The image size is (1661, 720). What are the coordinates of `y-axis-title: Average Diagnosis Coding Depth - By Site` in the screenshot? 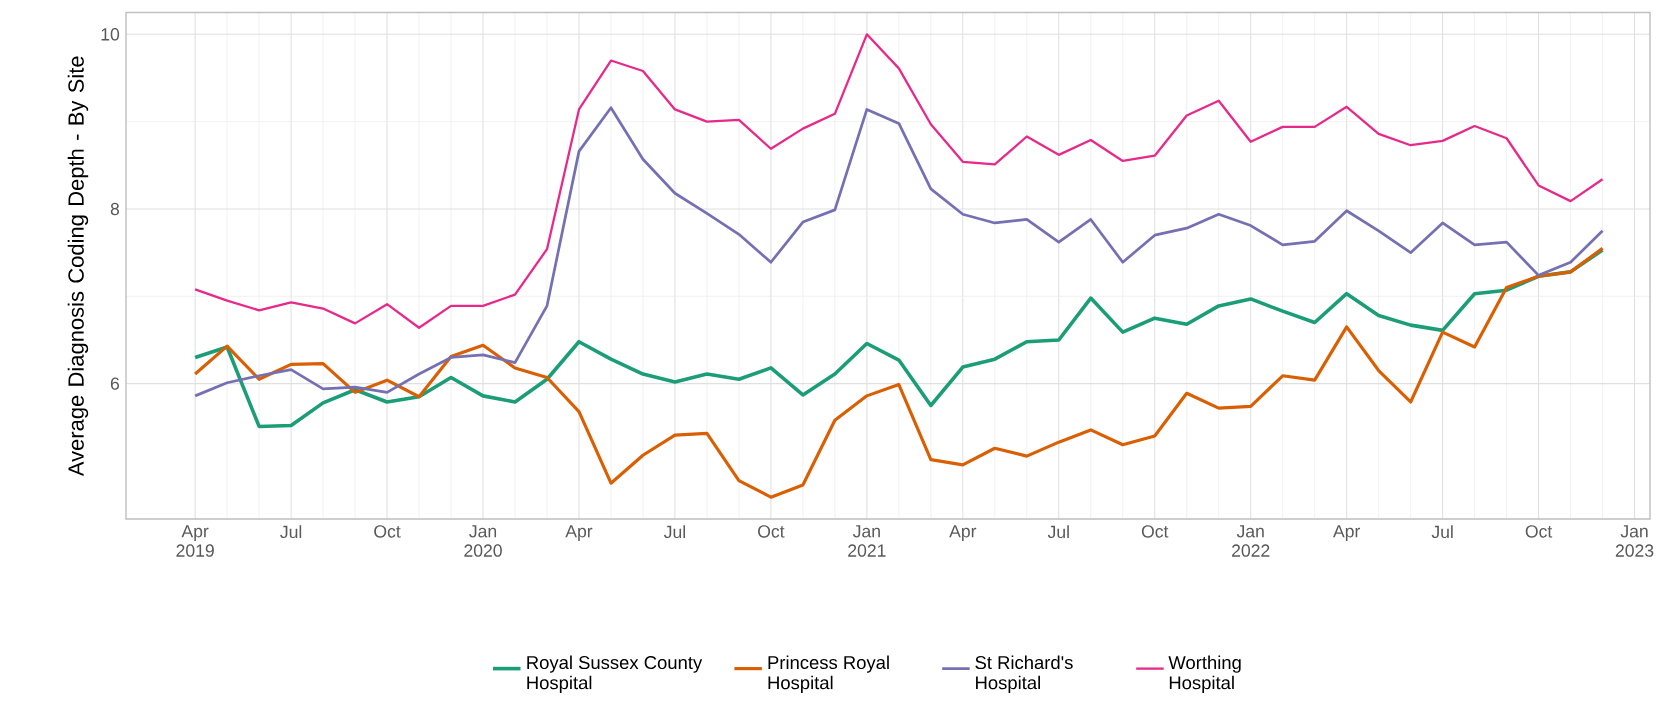 It's located at (78, 266).